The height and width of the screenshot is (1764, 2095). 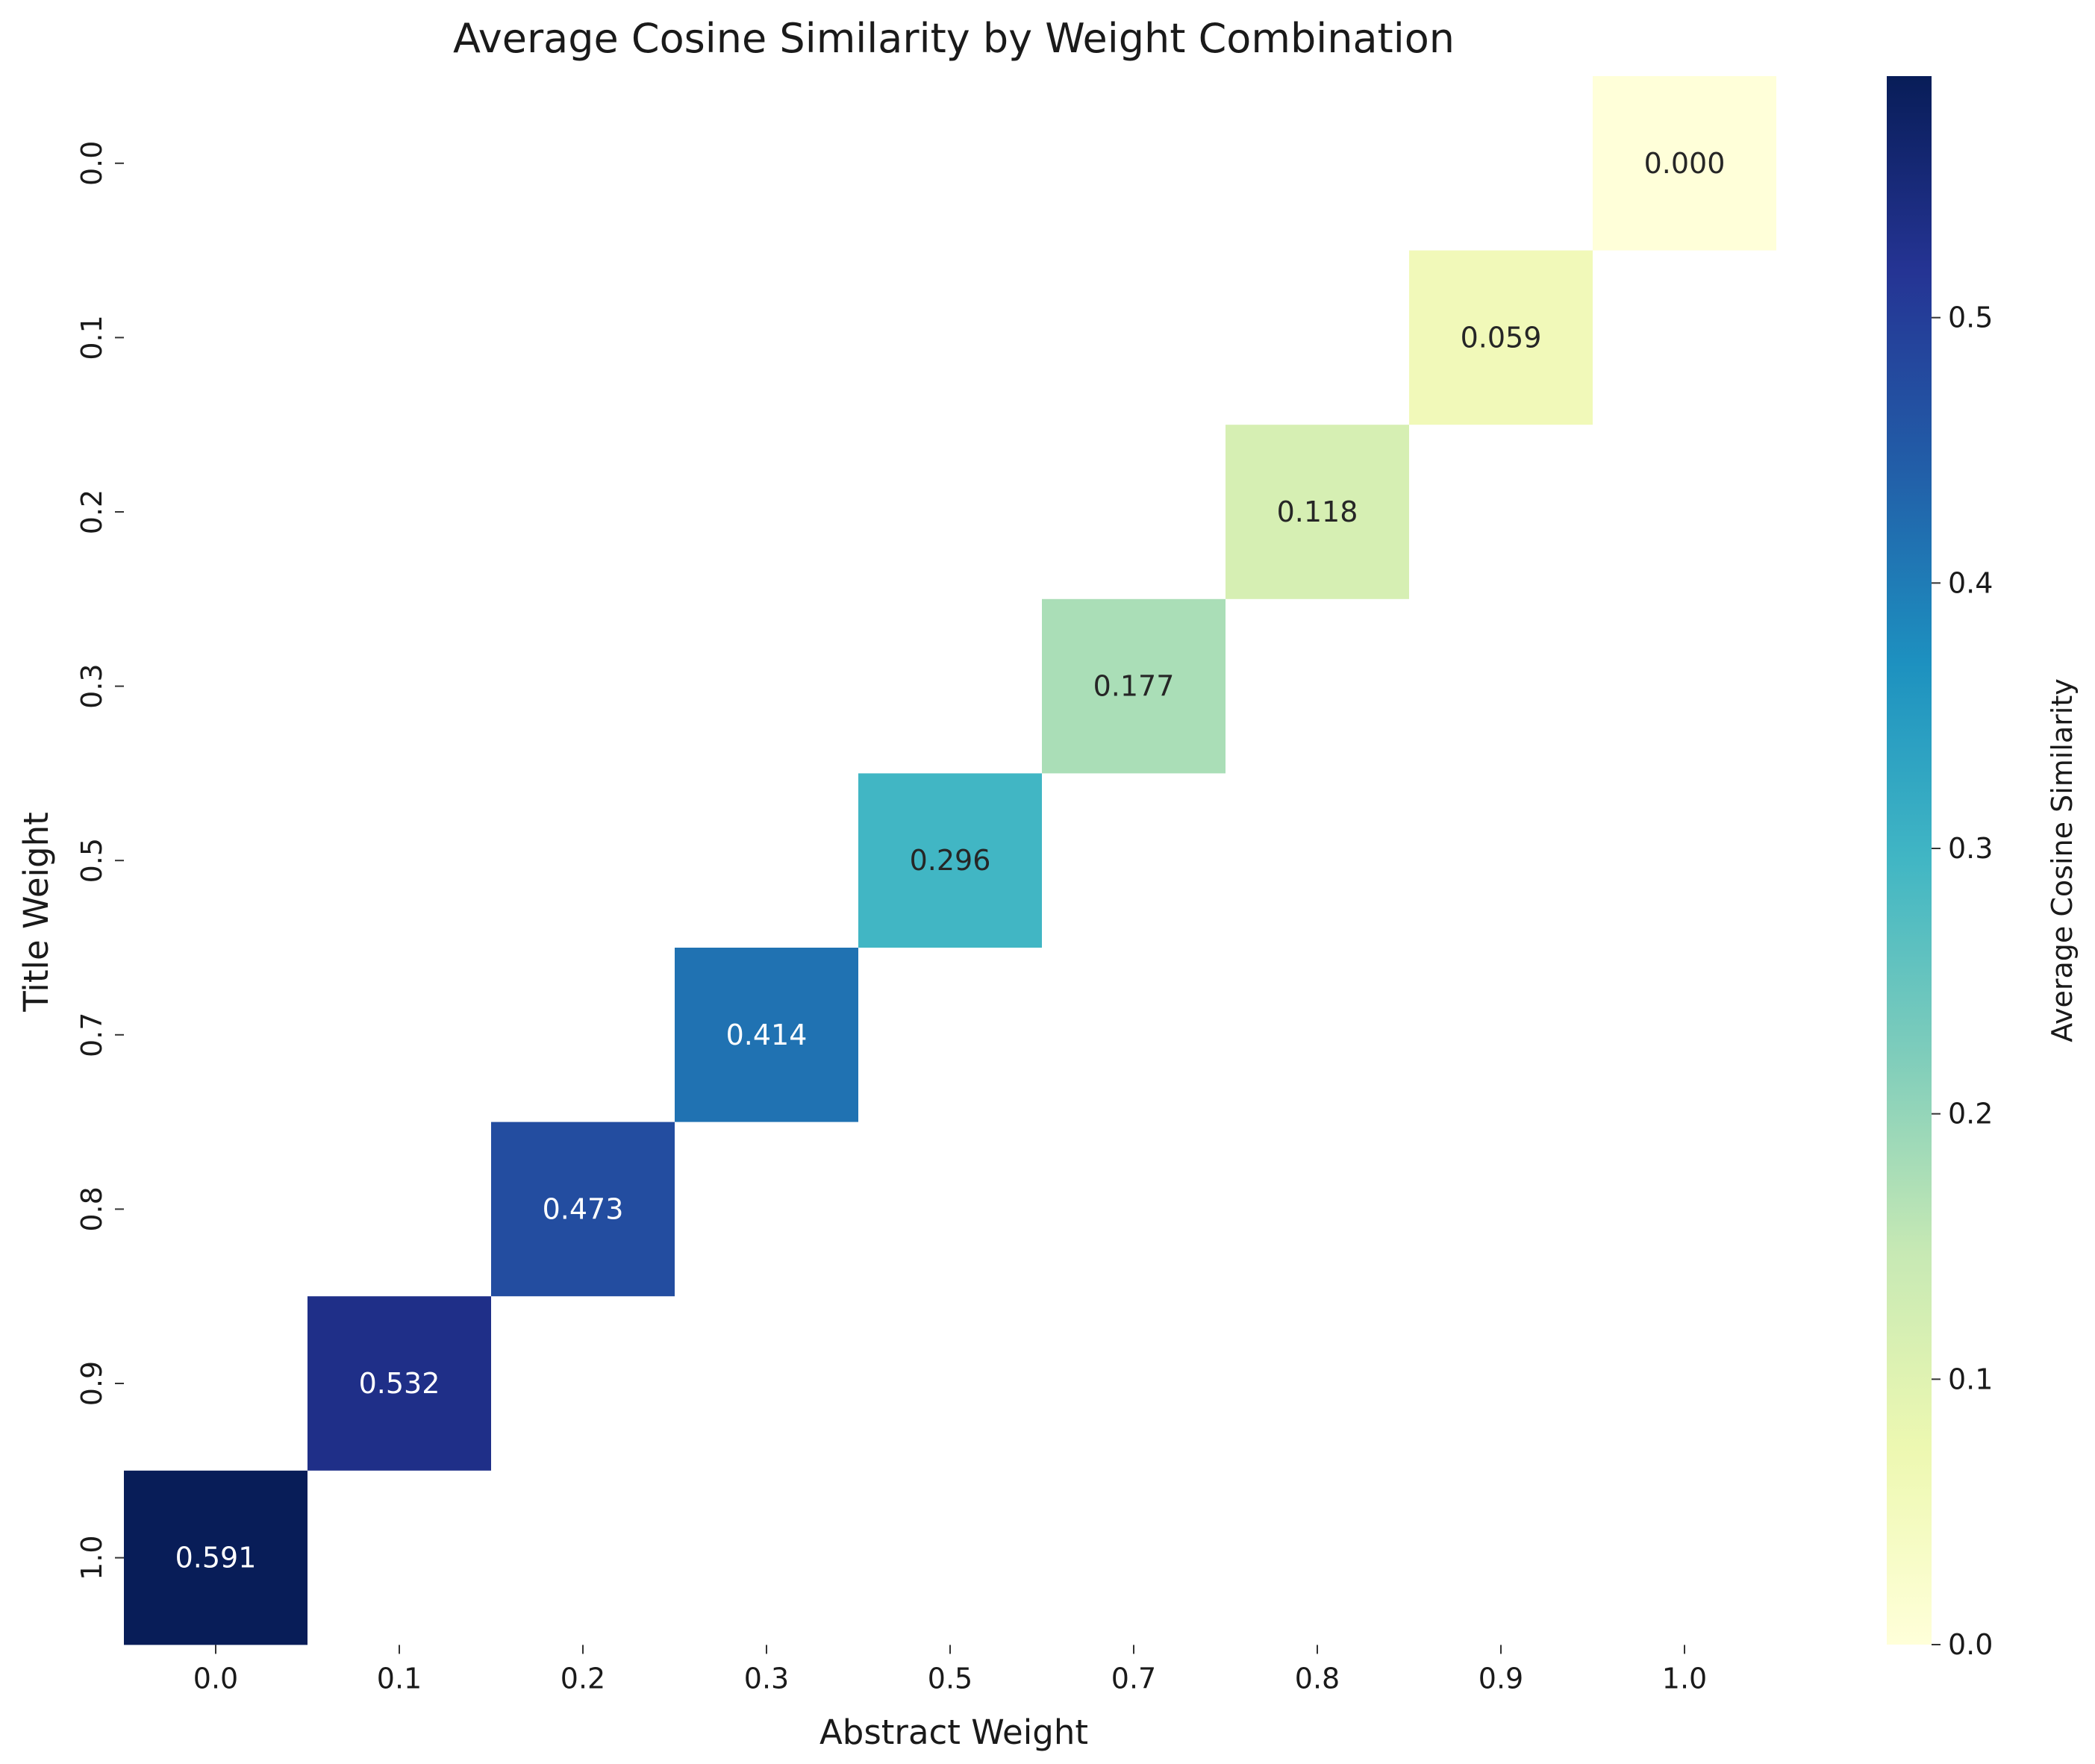 I want to click on cell-value-label: 0.000, so click(x=1685, y=163).